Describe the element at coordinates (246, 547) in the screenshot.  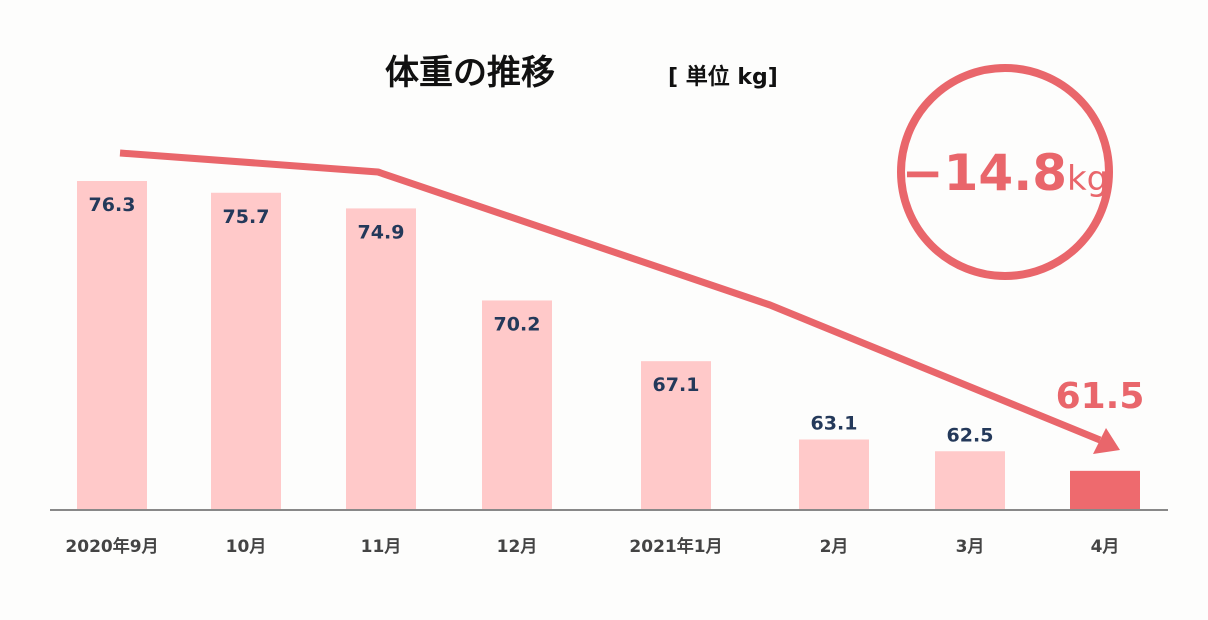
I see `x-tick-label: 10月` at that location.